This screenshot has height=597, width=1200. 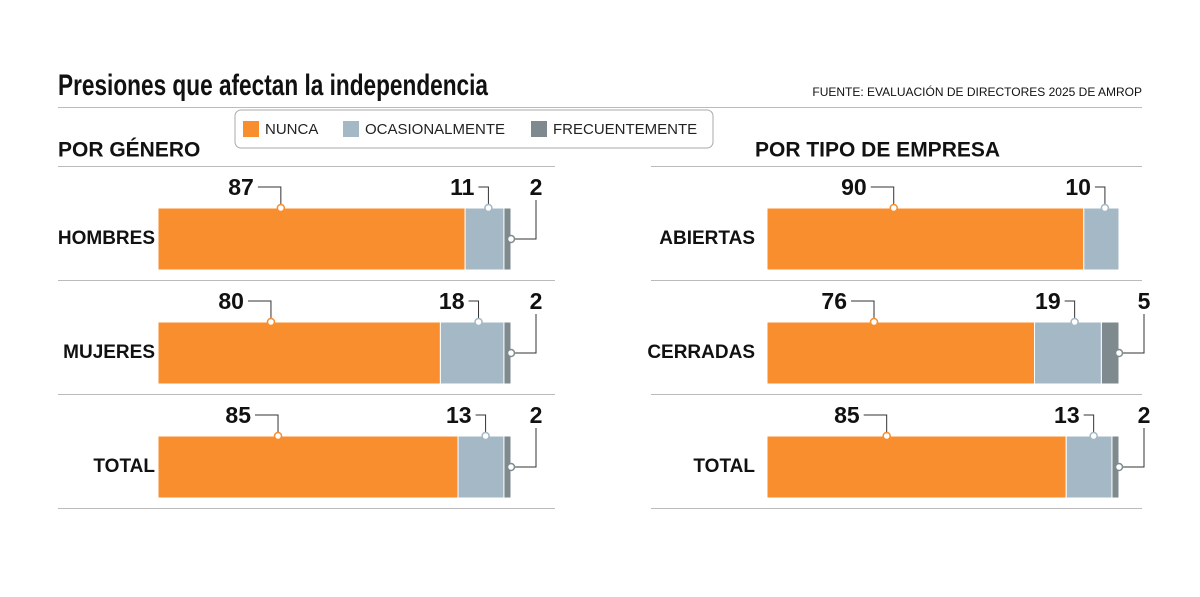 I want to click on value-label: 11, so click(x=462, y=187).